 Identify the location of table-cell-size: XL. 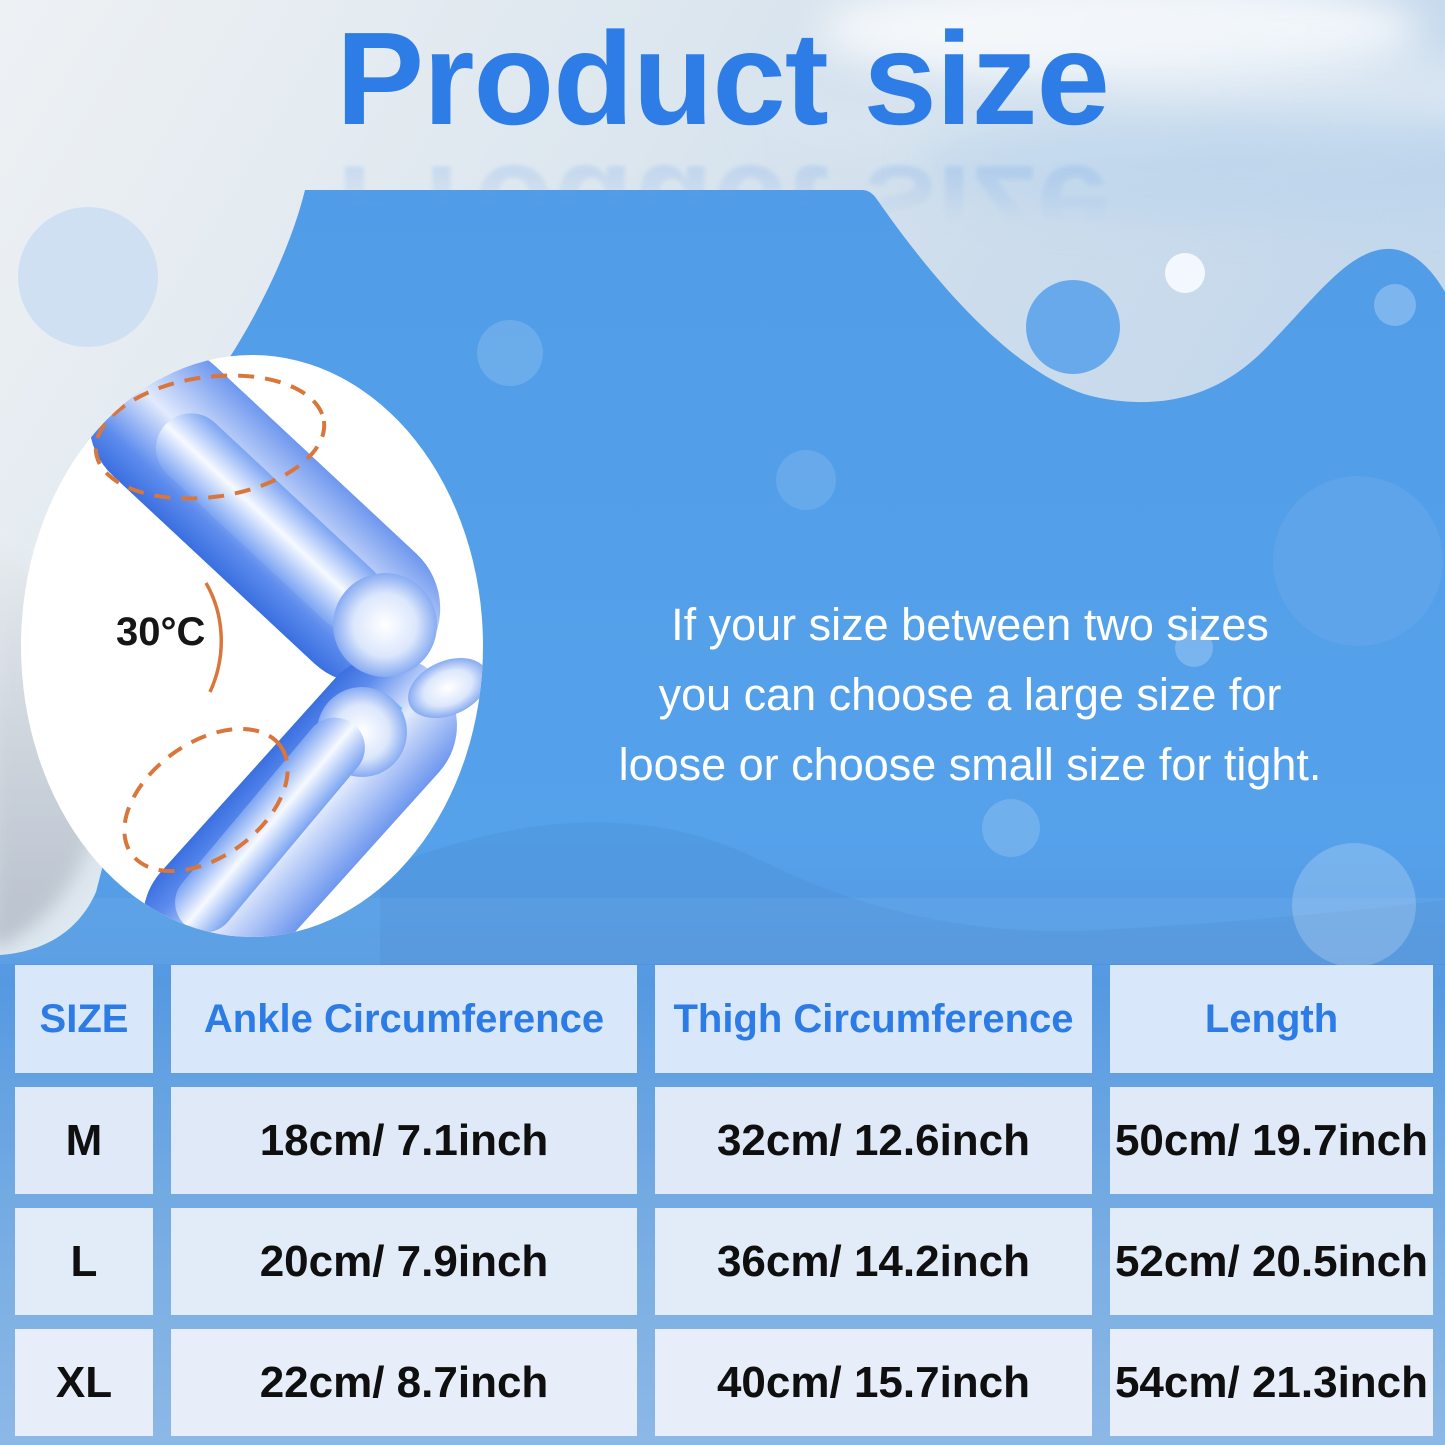
(84, 1382).